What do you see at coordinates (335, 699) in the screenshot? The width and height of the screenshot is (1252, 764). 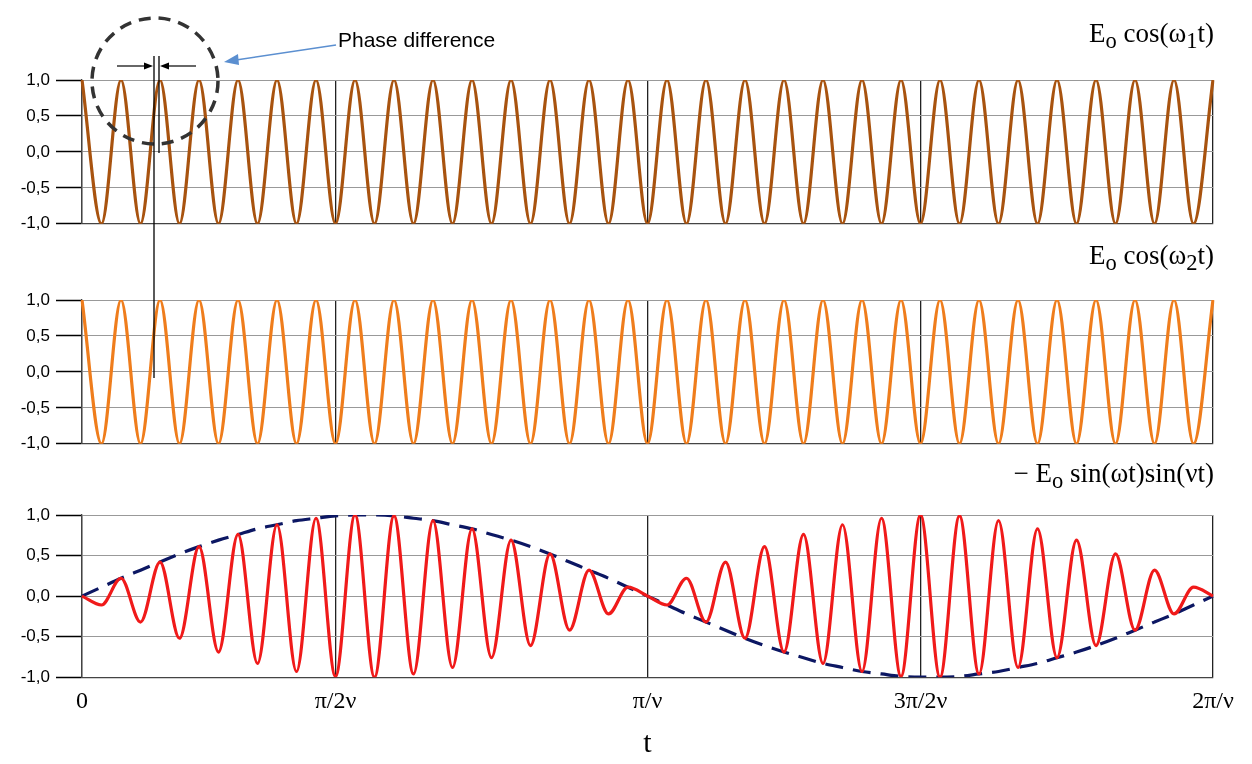 I see `x-tick-label: π/2ν` at bounding box center [335, 699].